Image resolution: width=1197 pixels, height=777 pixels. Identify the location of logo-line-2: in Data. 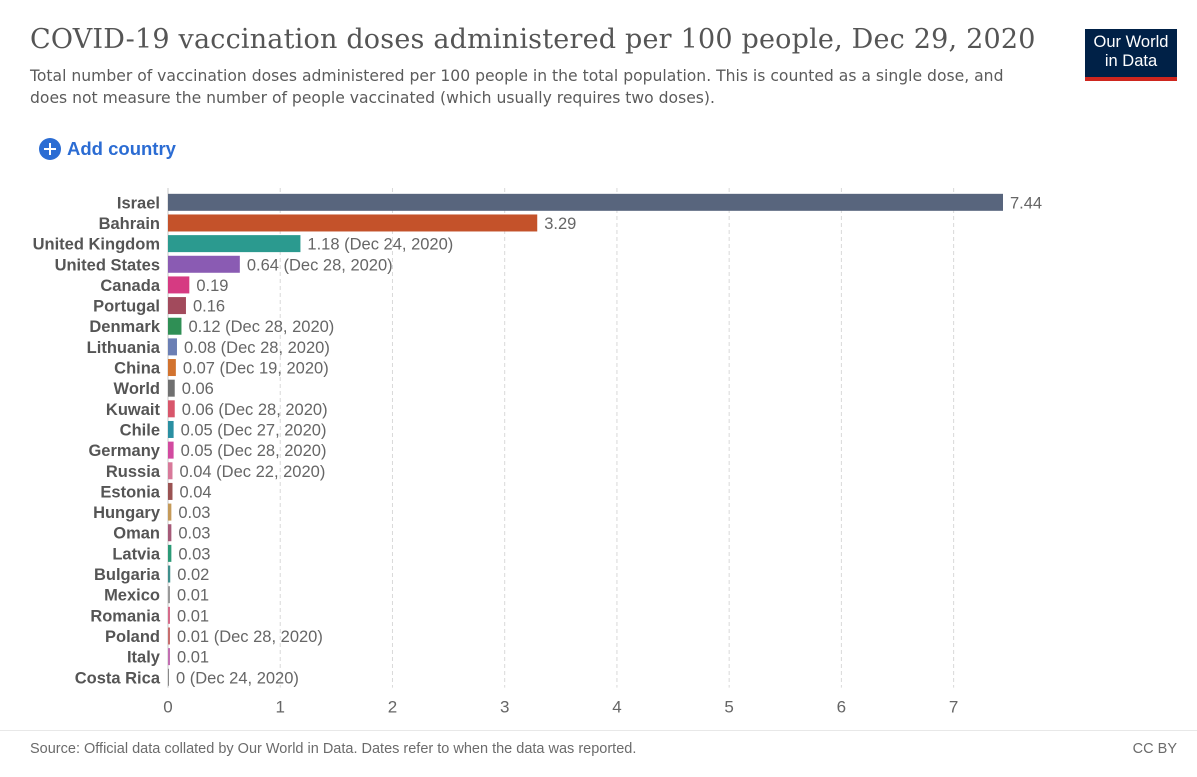
(1131, 61).